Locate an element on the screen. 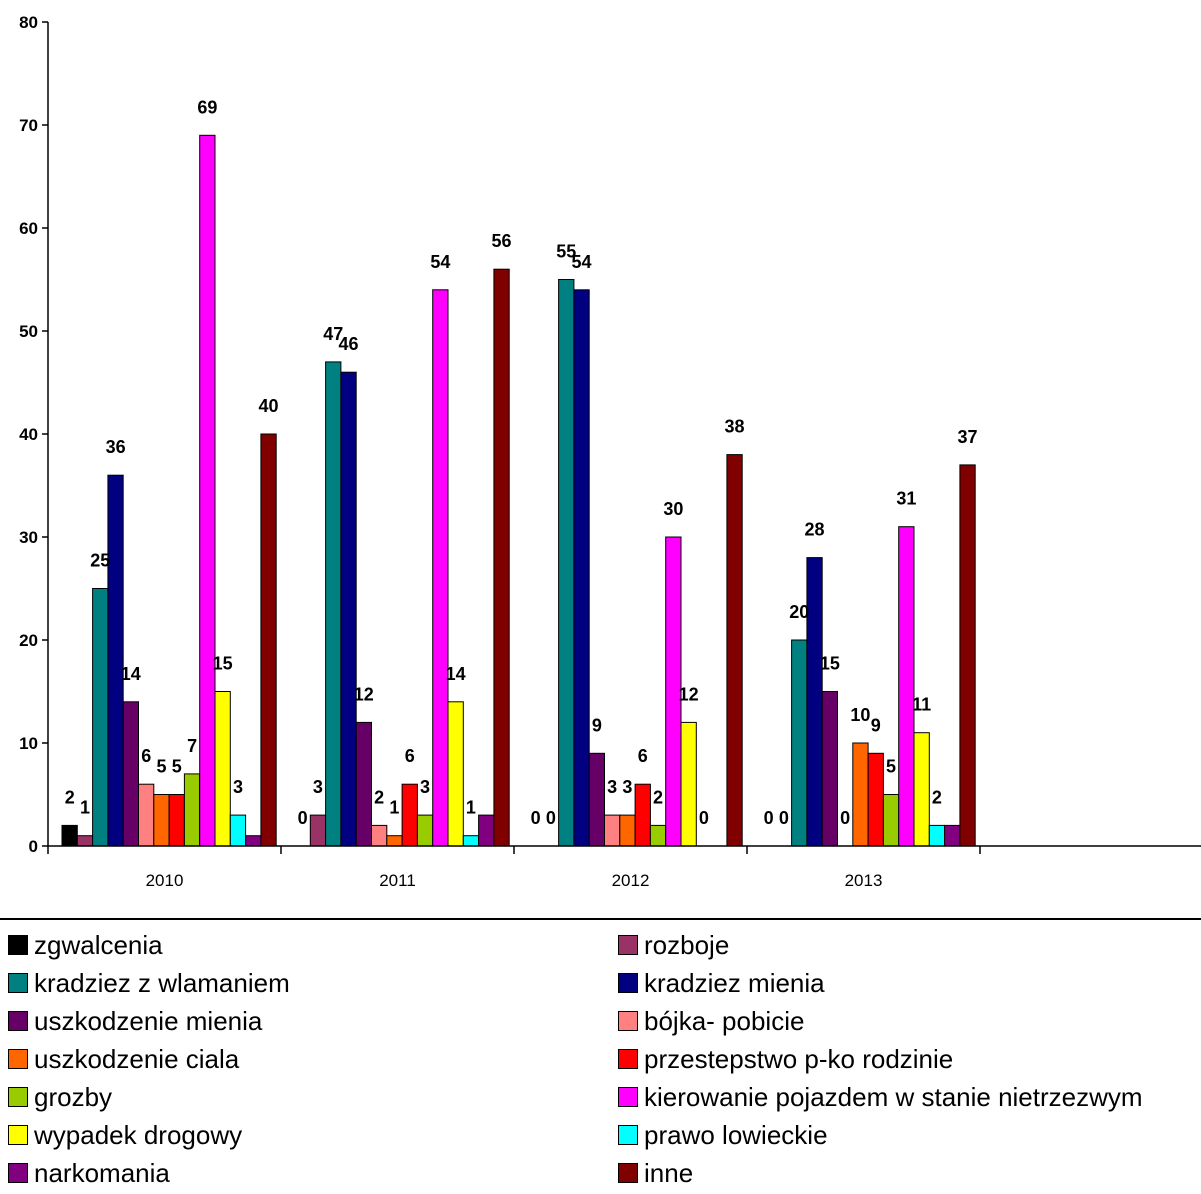  data-label: 37 is located at coordinates (967, 437).